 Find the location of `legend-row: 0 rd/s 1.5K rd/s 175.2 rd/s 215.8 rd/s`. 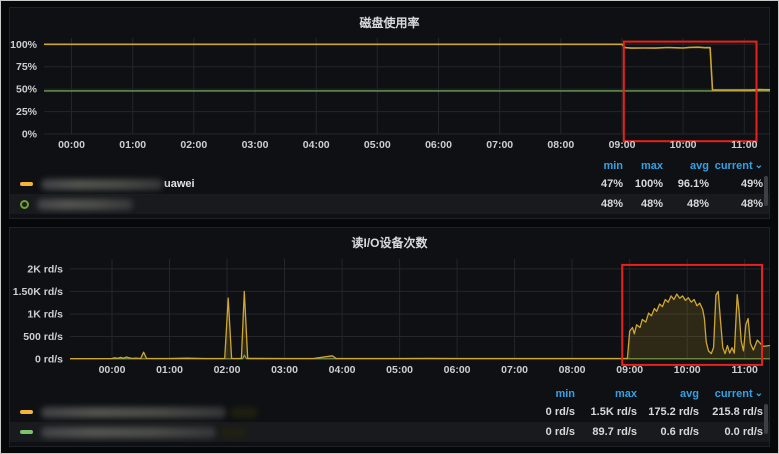

legend-row: 0 rd/s 1.5K rd/s 175.2 rd/s 215.8 rd/s is located at coordinates (389, 412).